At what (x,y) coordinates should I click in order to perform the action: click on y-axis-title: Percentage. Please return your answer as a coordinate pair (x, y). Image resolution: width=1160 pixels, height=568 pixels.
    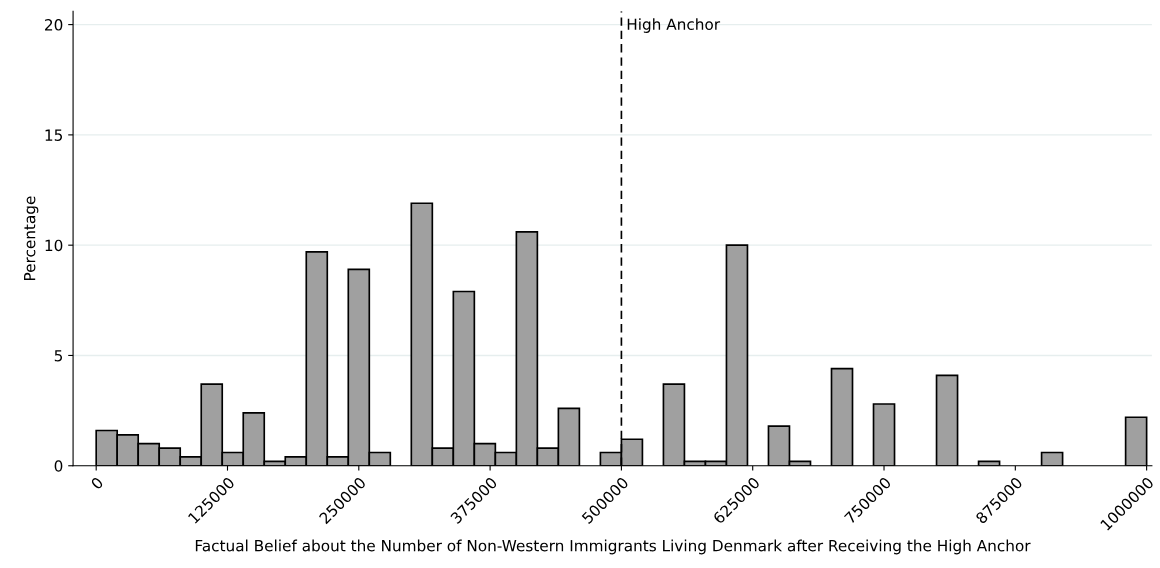
    Looking at the image, I should click on (31, 238).